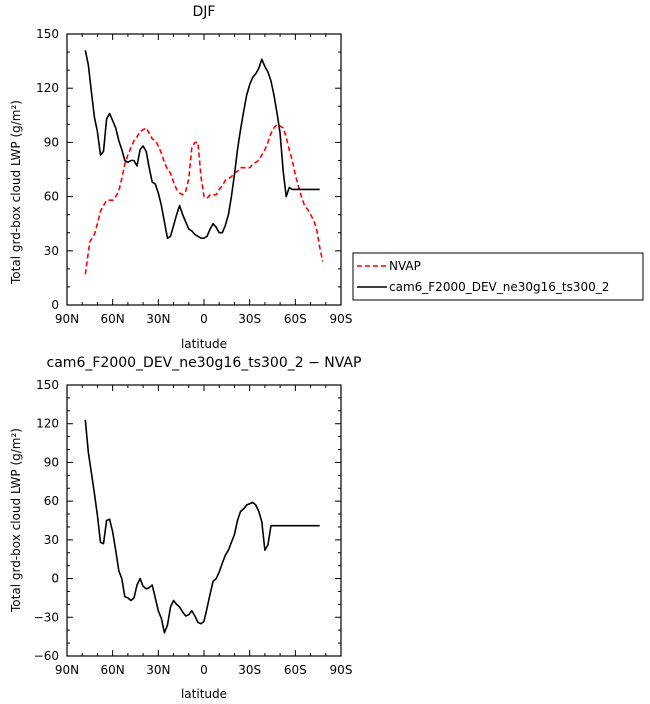 Image resolution: width=650 pixels, height=704 pixels. Describe the element at coordinates (16, 192) in the screenshot. I see `panel-1-y-axis-label: Total grd-box cloud LWP (g/m²)` at that location.